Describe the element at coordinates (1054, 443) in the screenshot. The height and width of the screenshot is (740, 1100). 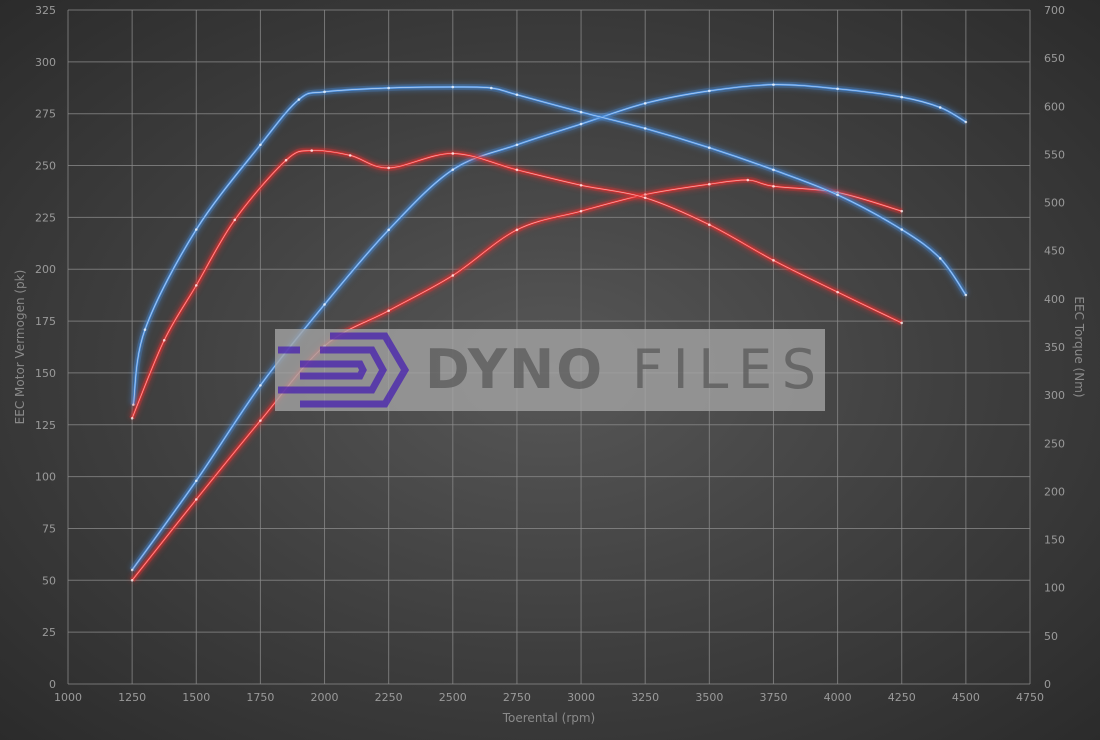
I see `y-right-tick-label: 250` at that location.